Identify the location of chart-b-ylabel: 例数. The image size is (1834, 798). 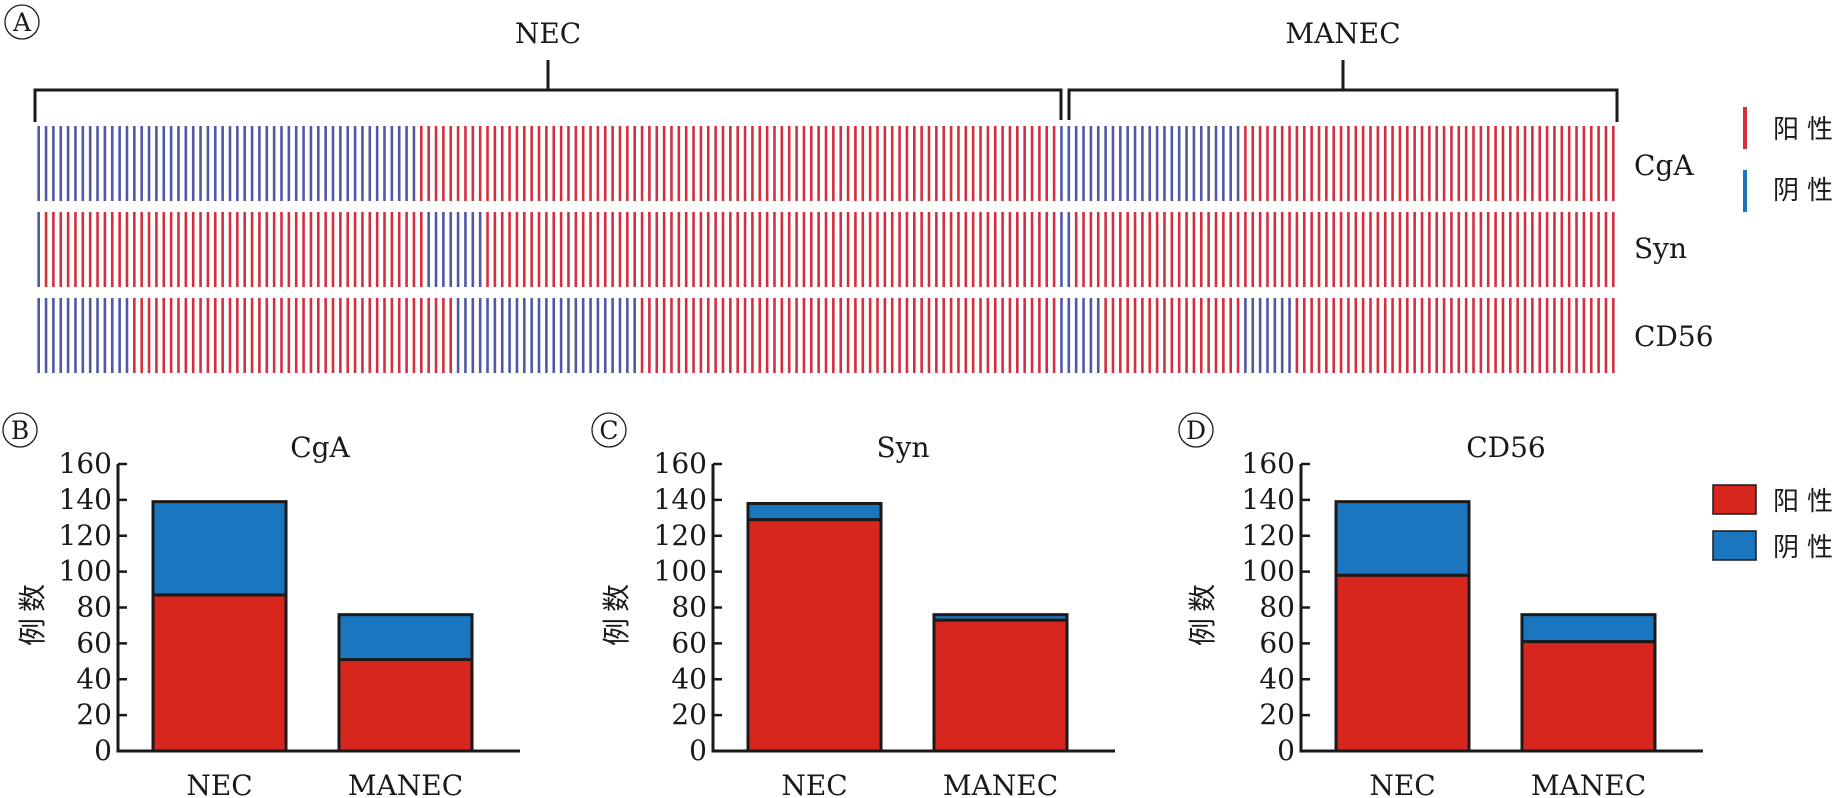
(32, 612).